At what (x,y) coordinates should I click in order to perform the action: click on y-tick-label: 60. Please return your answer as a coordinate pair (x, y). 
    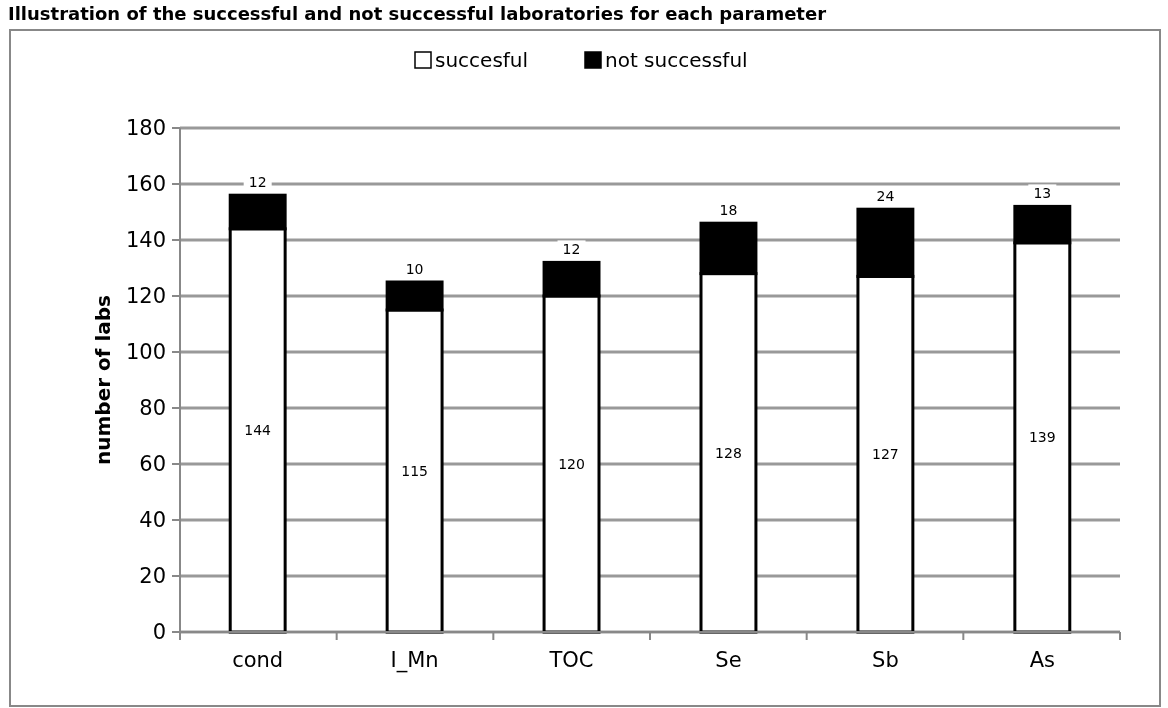
    Looking at the image, I should click on (152, 464).